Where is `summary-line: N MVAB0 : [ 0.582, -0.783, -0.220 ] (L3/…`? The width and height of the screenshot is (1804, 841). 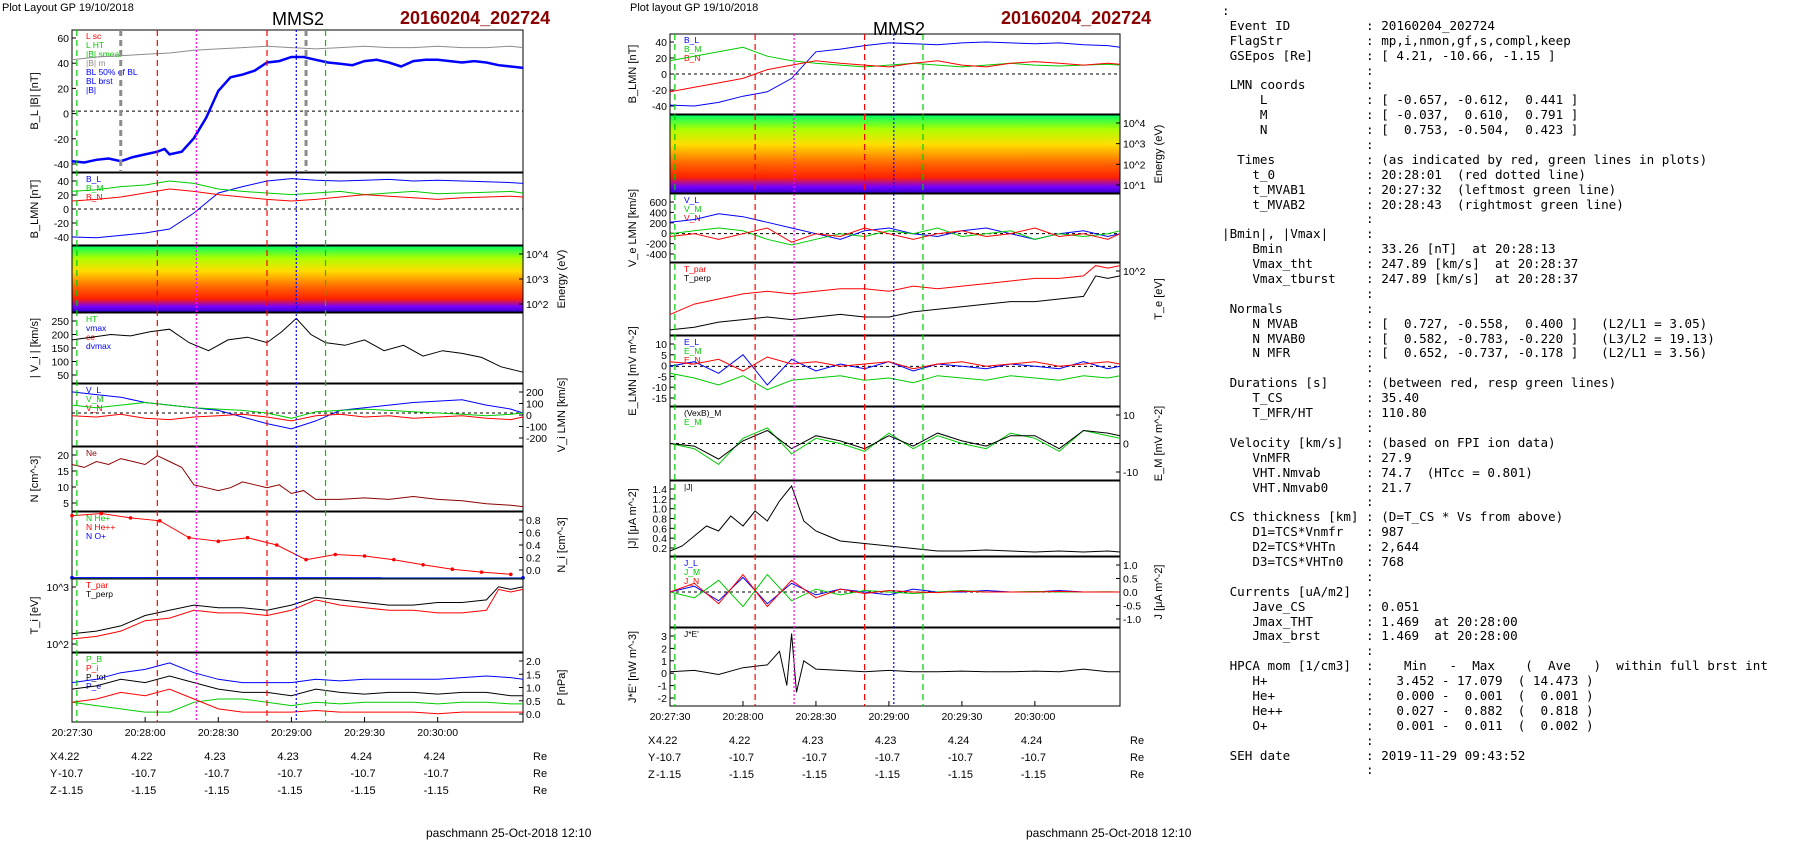 summary-line: N MVAB0 : [ 0.582, -0.783, -0.220 ] (L3/… is located at coordinates (1468, 338).